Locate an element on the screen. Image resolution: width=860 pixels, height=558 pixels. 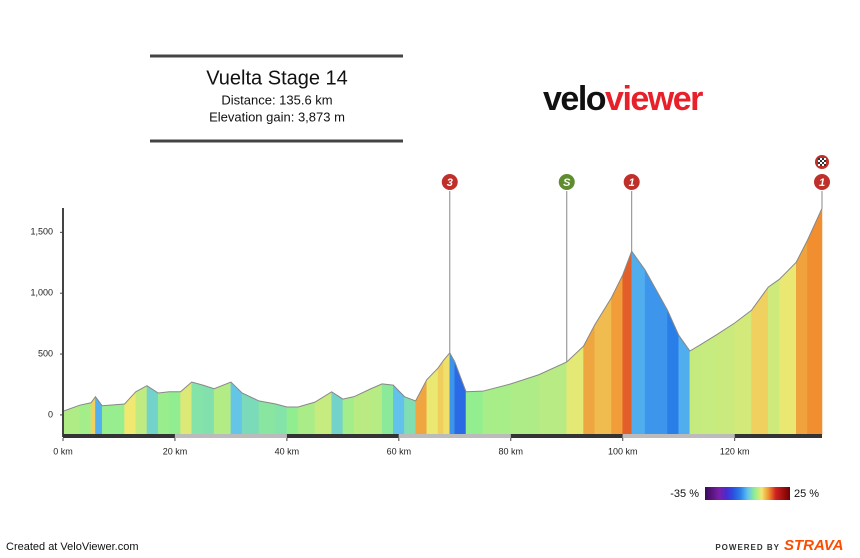
legend-max-label: 25 % is located at coordinates (806, 494).